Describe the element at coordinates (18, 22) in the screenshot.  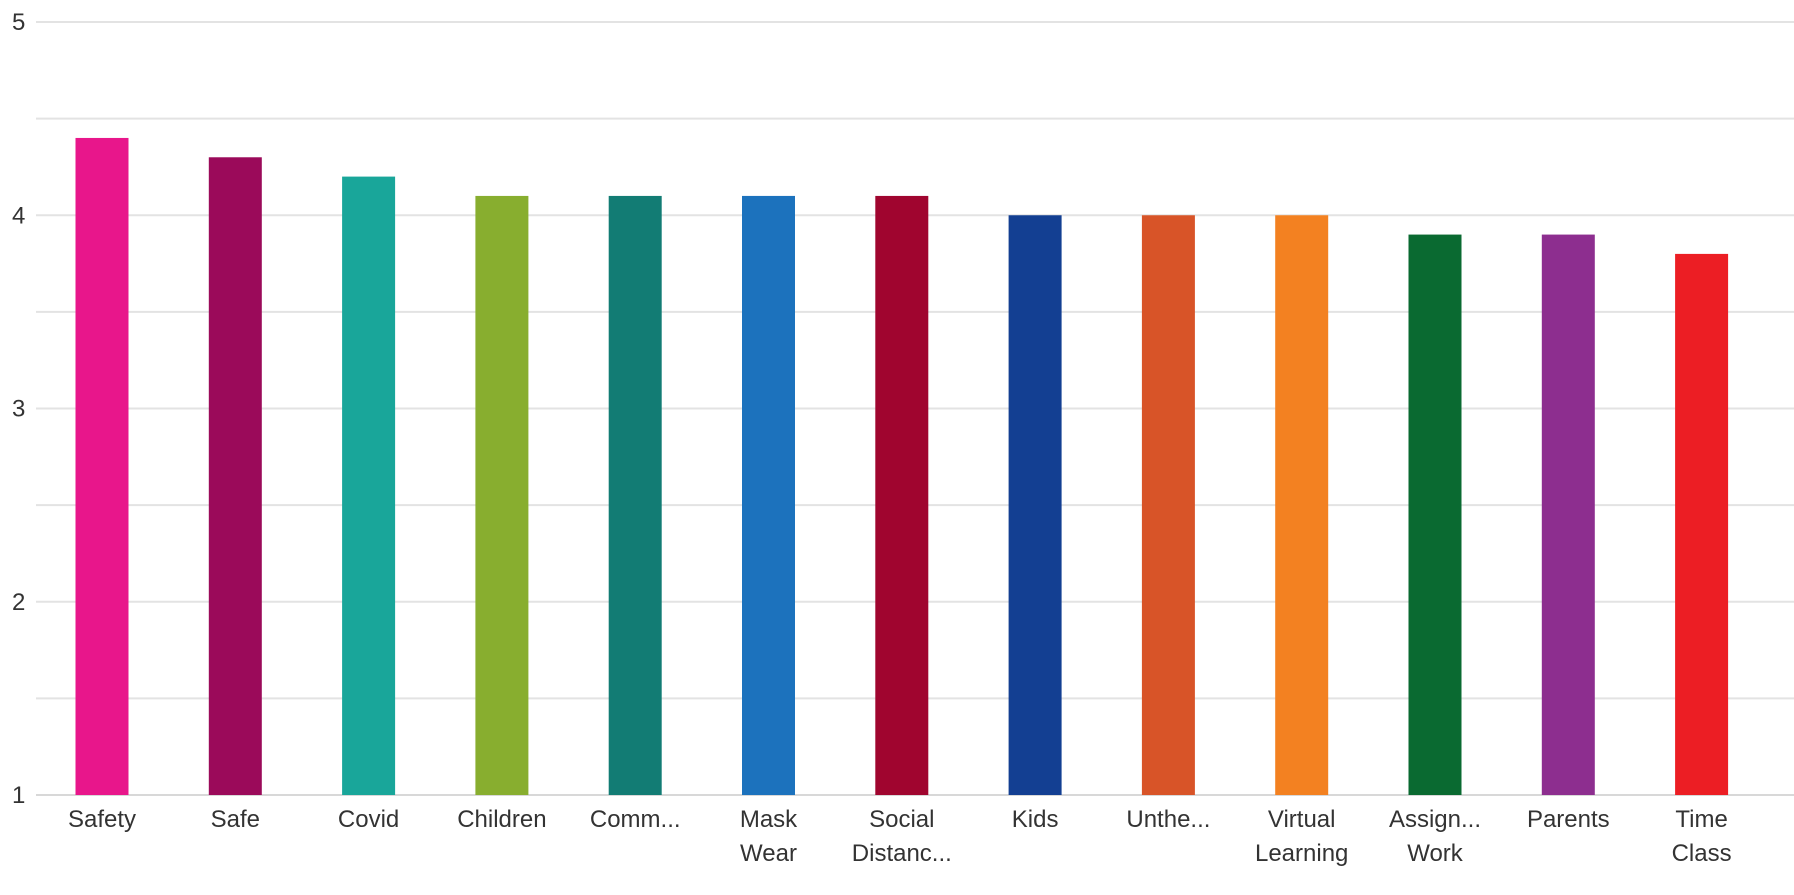
I see `y-tick-label: 5` at that location.